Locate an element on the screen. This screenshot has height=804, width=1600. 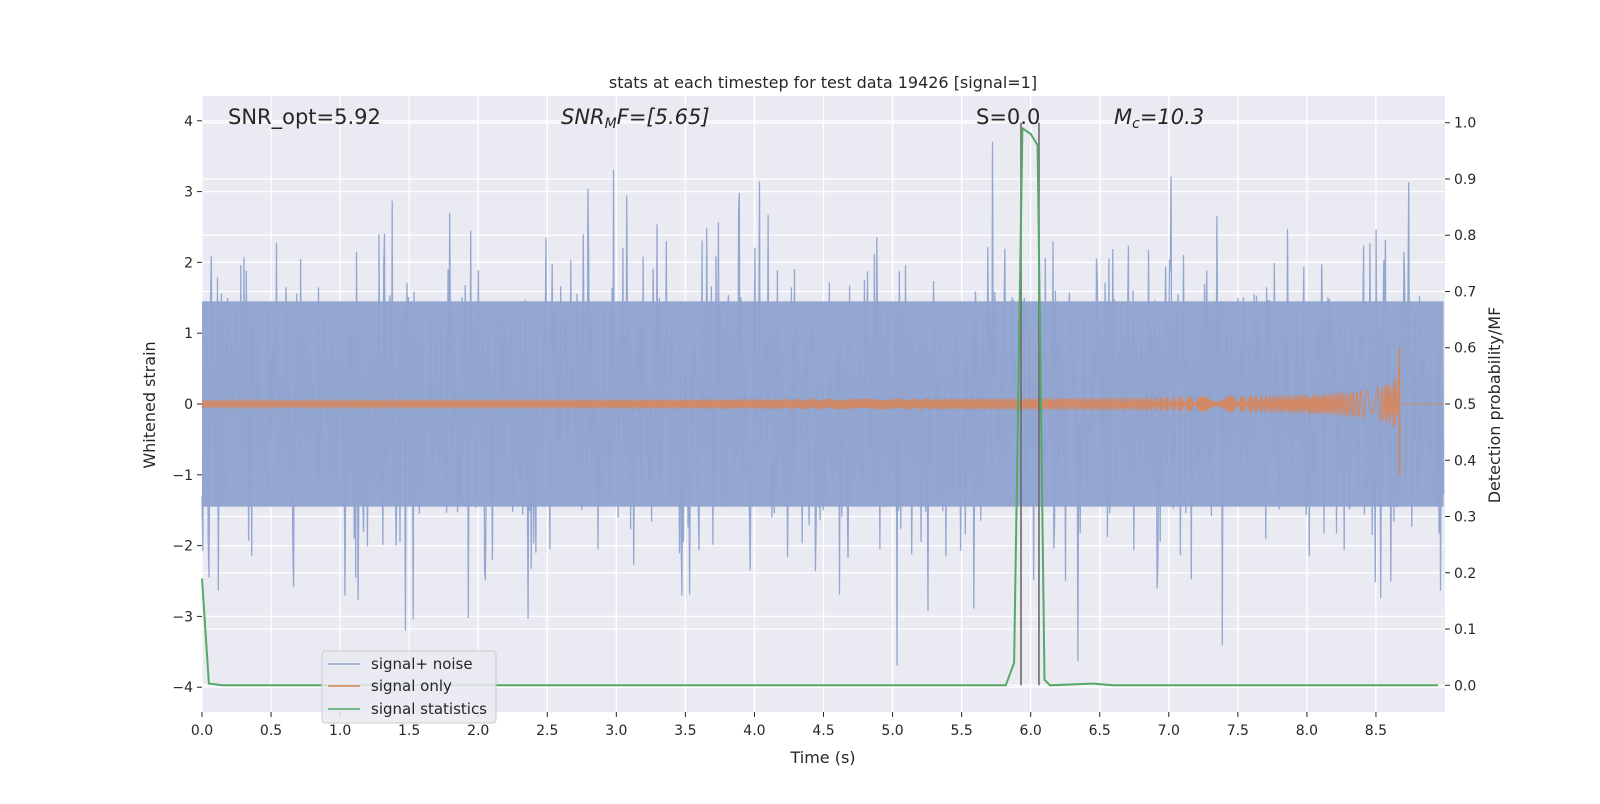
y-left-tick-label: 0 is located at coordinates (188, 405).